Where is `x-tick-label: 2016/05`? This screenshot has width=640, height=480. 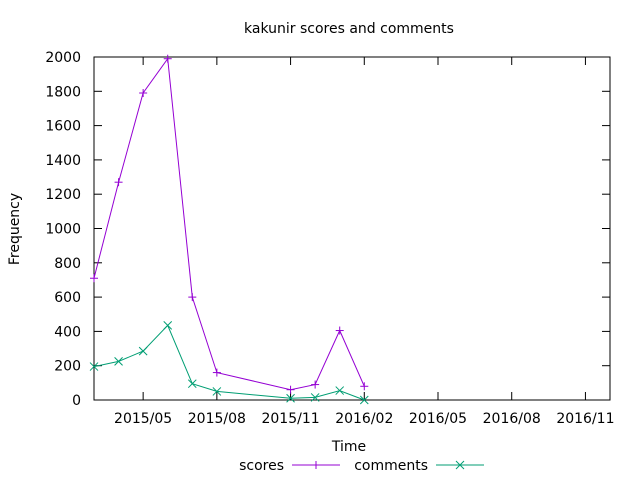
x-tick-label: 2016/05 is located at coordinates (438, 419).